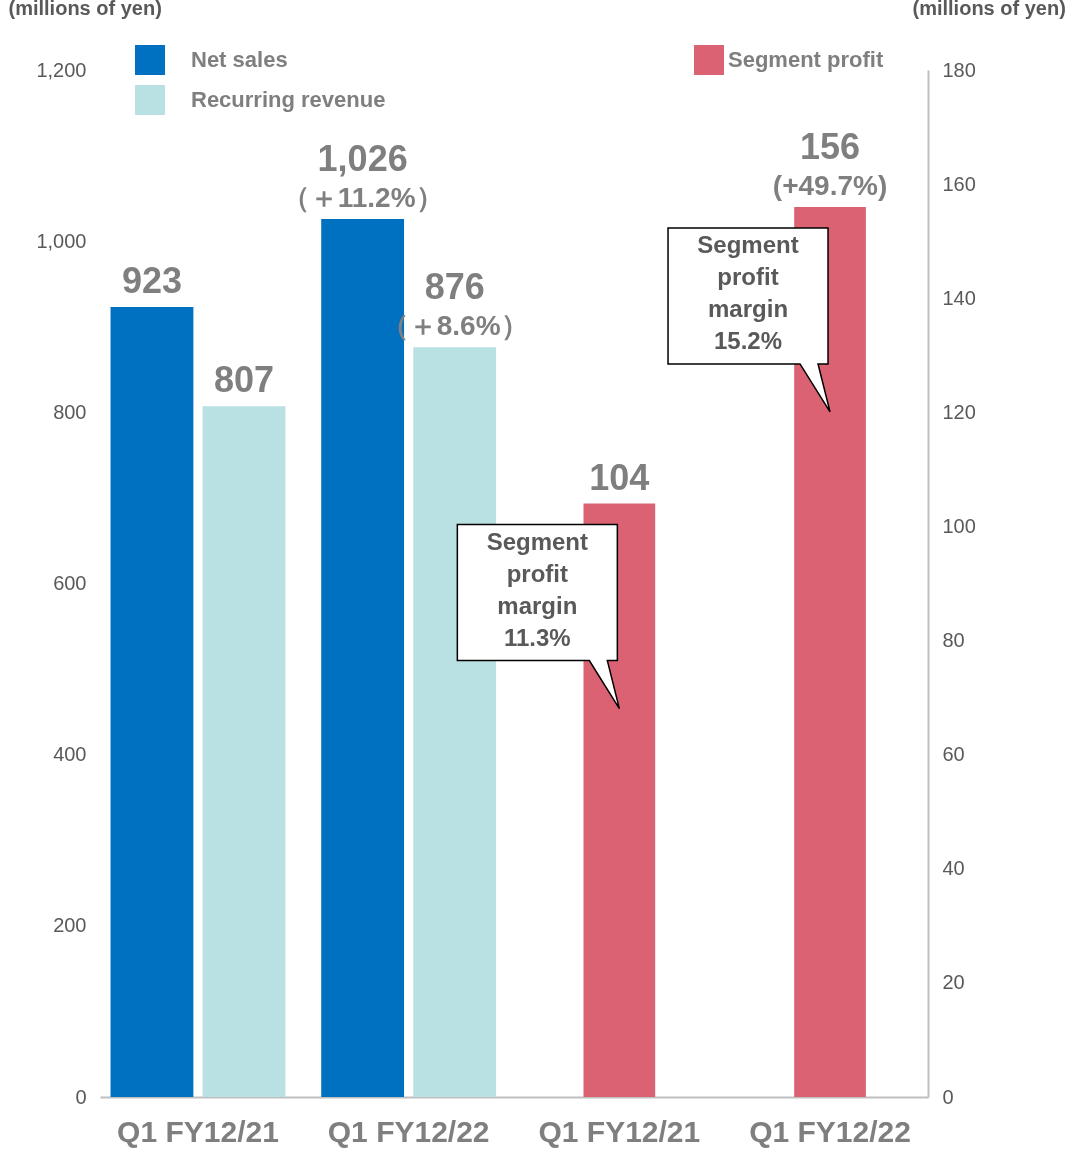 The image size is (1078, 1169). What do you see at coordinates (70, 411) in the screenshot?
I see `y-tick-label: 800` at bounding box center [70, 411].